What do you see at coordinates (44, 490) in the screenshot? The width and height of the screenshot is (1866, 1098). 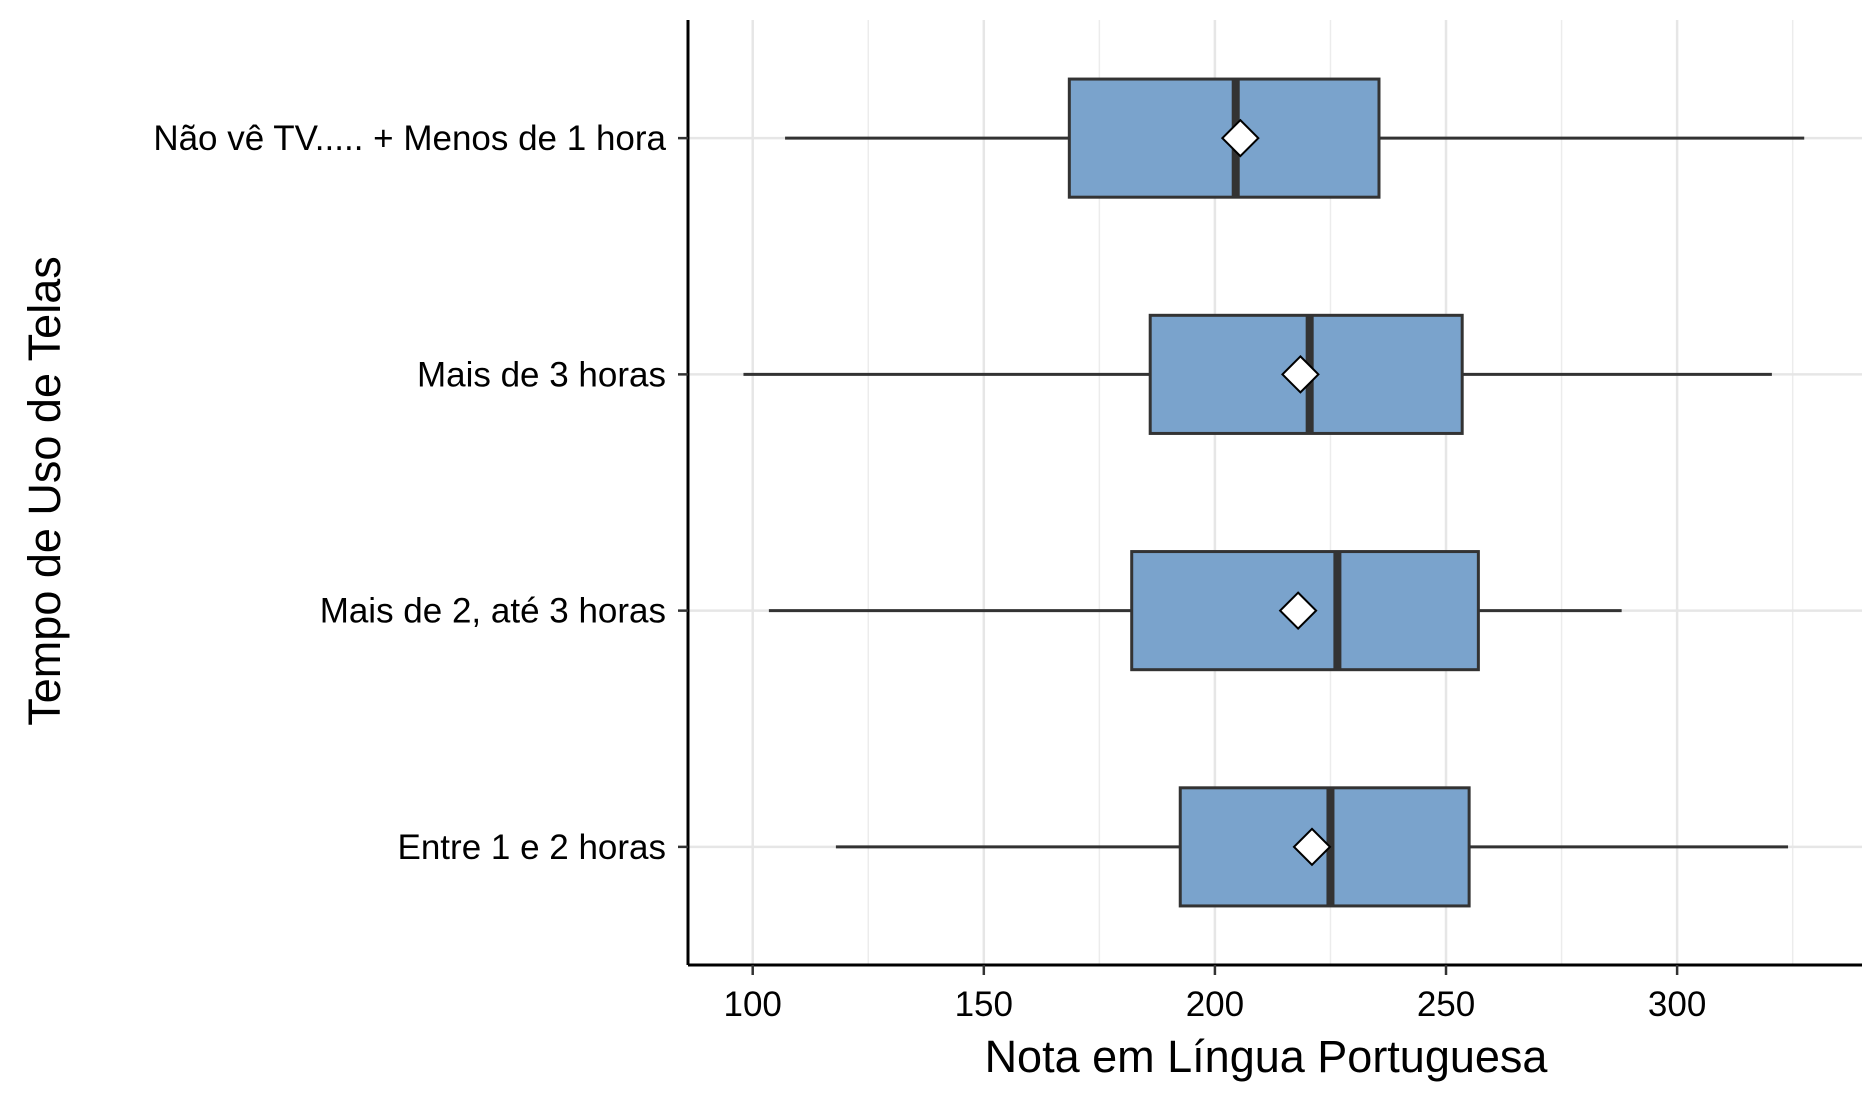 I see `y-axis-title: Tempo de Uso de Telas` at bounding box center [44, 490].